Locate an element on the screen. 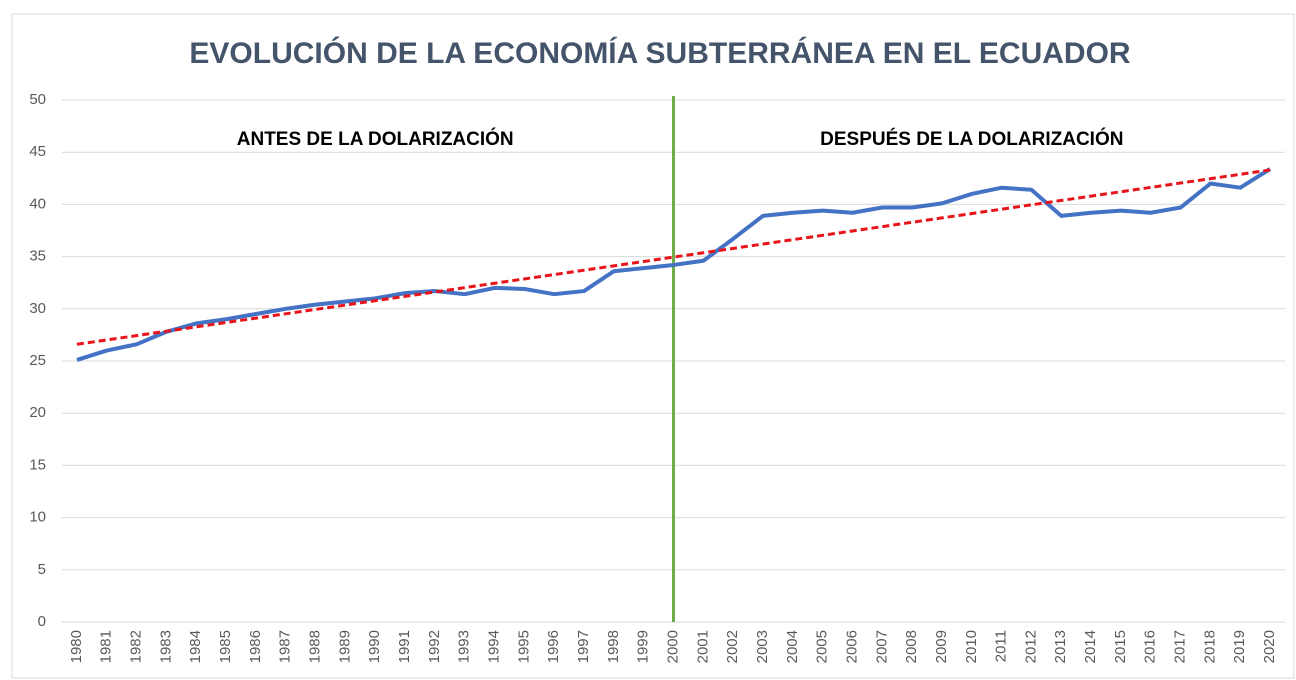 The width and height of the screenshot is (1296, 680). y-tick-label: 50 is located at coordinates (37, 99).